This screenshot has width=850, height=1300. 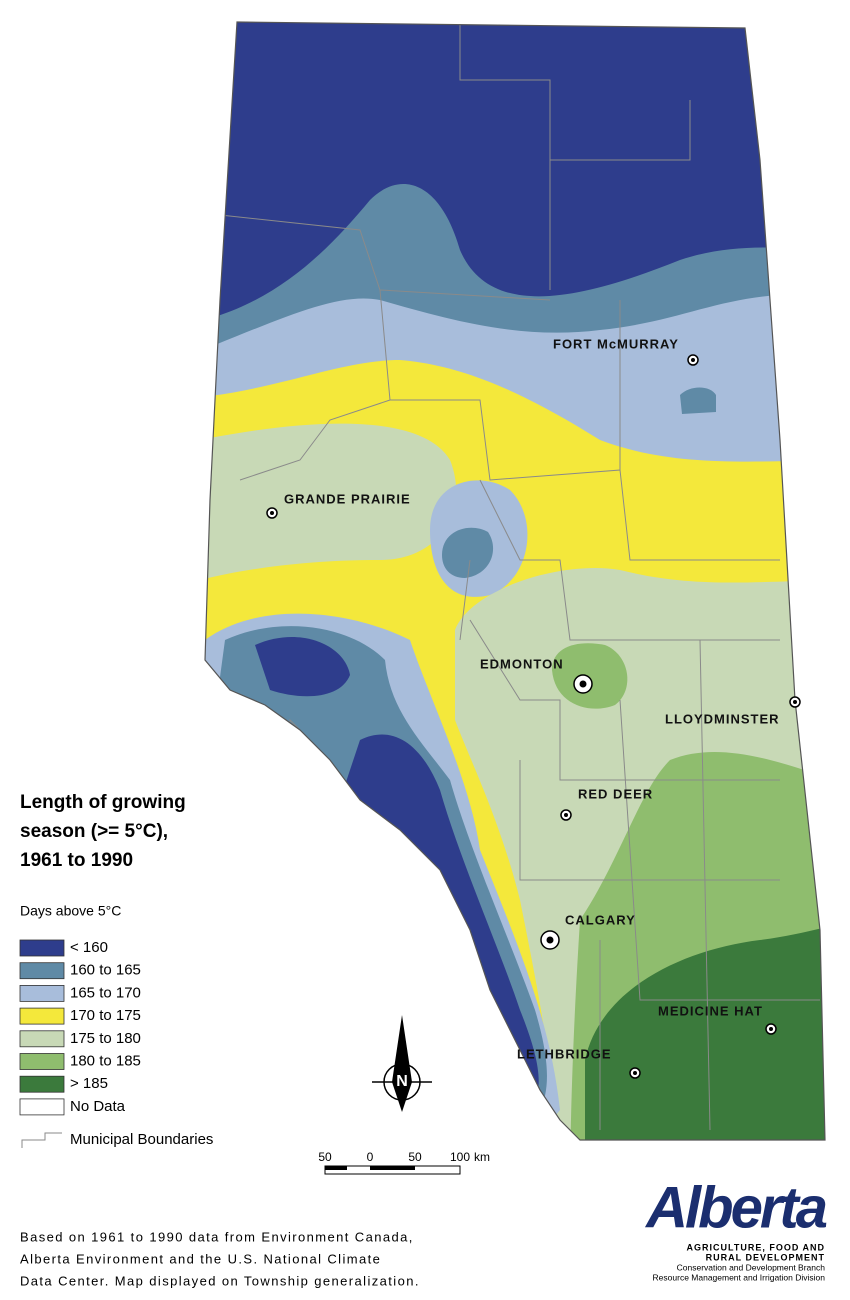 What do you see at coordinates (370, 1157) in the screenshot?
I see `scale-label: 0` at bounding box center [370, 1157].